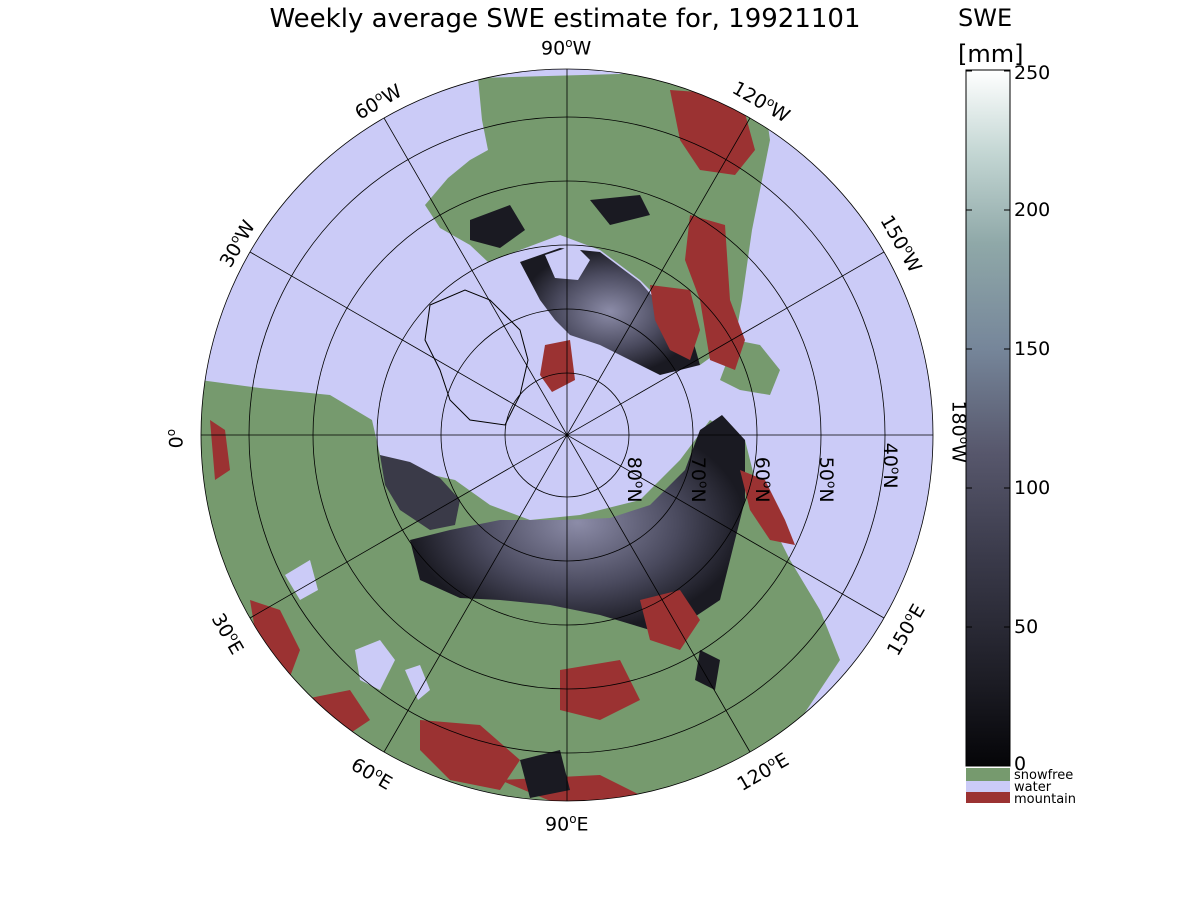  Describe the element at coordinates (988, 774) in the screenshot. I see `legend-swatch-snowfree` at that location.